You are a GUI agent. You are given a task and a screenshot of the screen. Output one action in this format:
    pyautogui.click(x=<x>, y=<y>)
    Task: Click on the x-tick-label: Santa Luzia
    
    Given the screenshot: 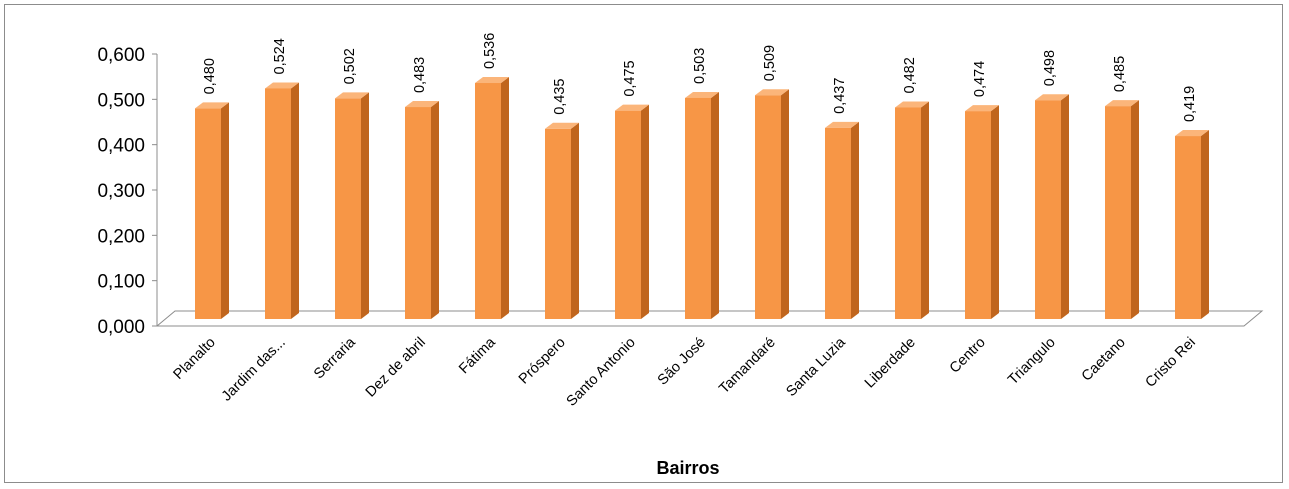 What is the action you would take?
    pyautogui.click(x=816, y=367)
    